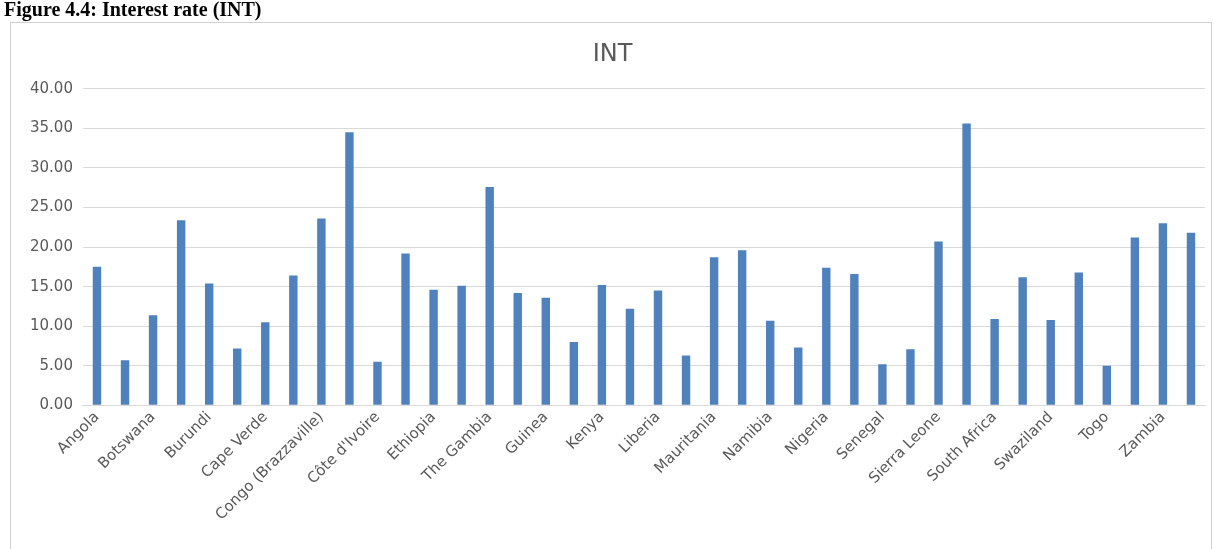  I want to click on y-tick-label: 5.00, so click(56, 364).